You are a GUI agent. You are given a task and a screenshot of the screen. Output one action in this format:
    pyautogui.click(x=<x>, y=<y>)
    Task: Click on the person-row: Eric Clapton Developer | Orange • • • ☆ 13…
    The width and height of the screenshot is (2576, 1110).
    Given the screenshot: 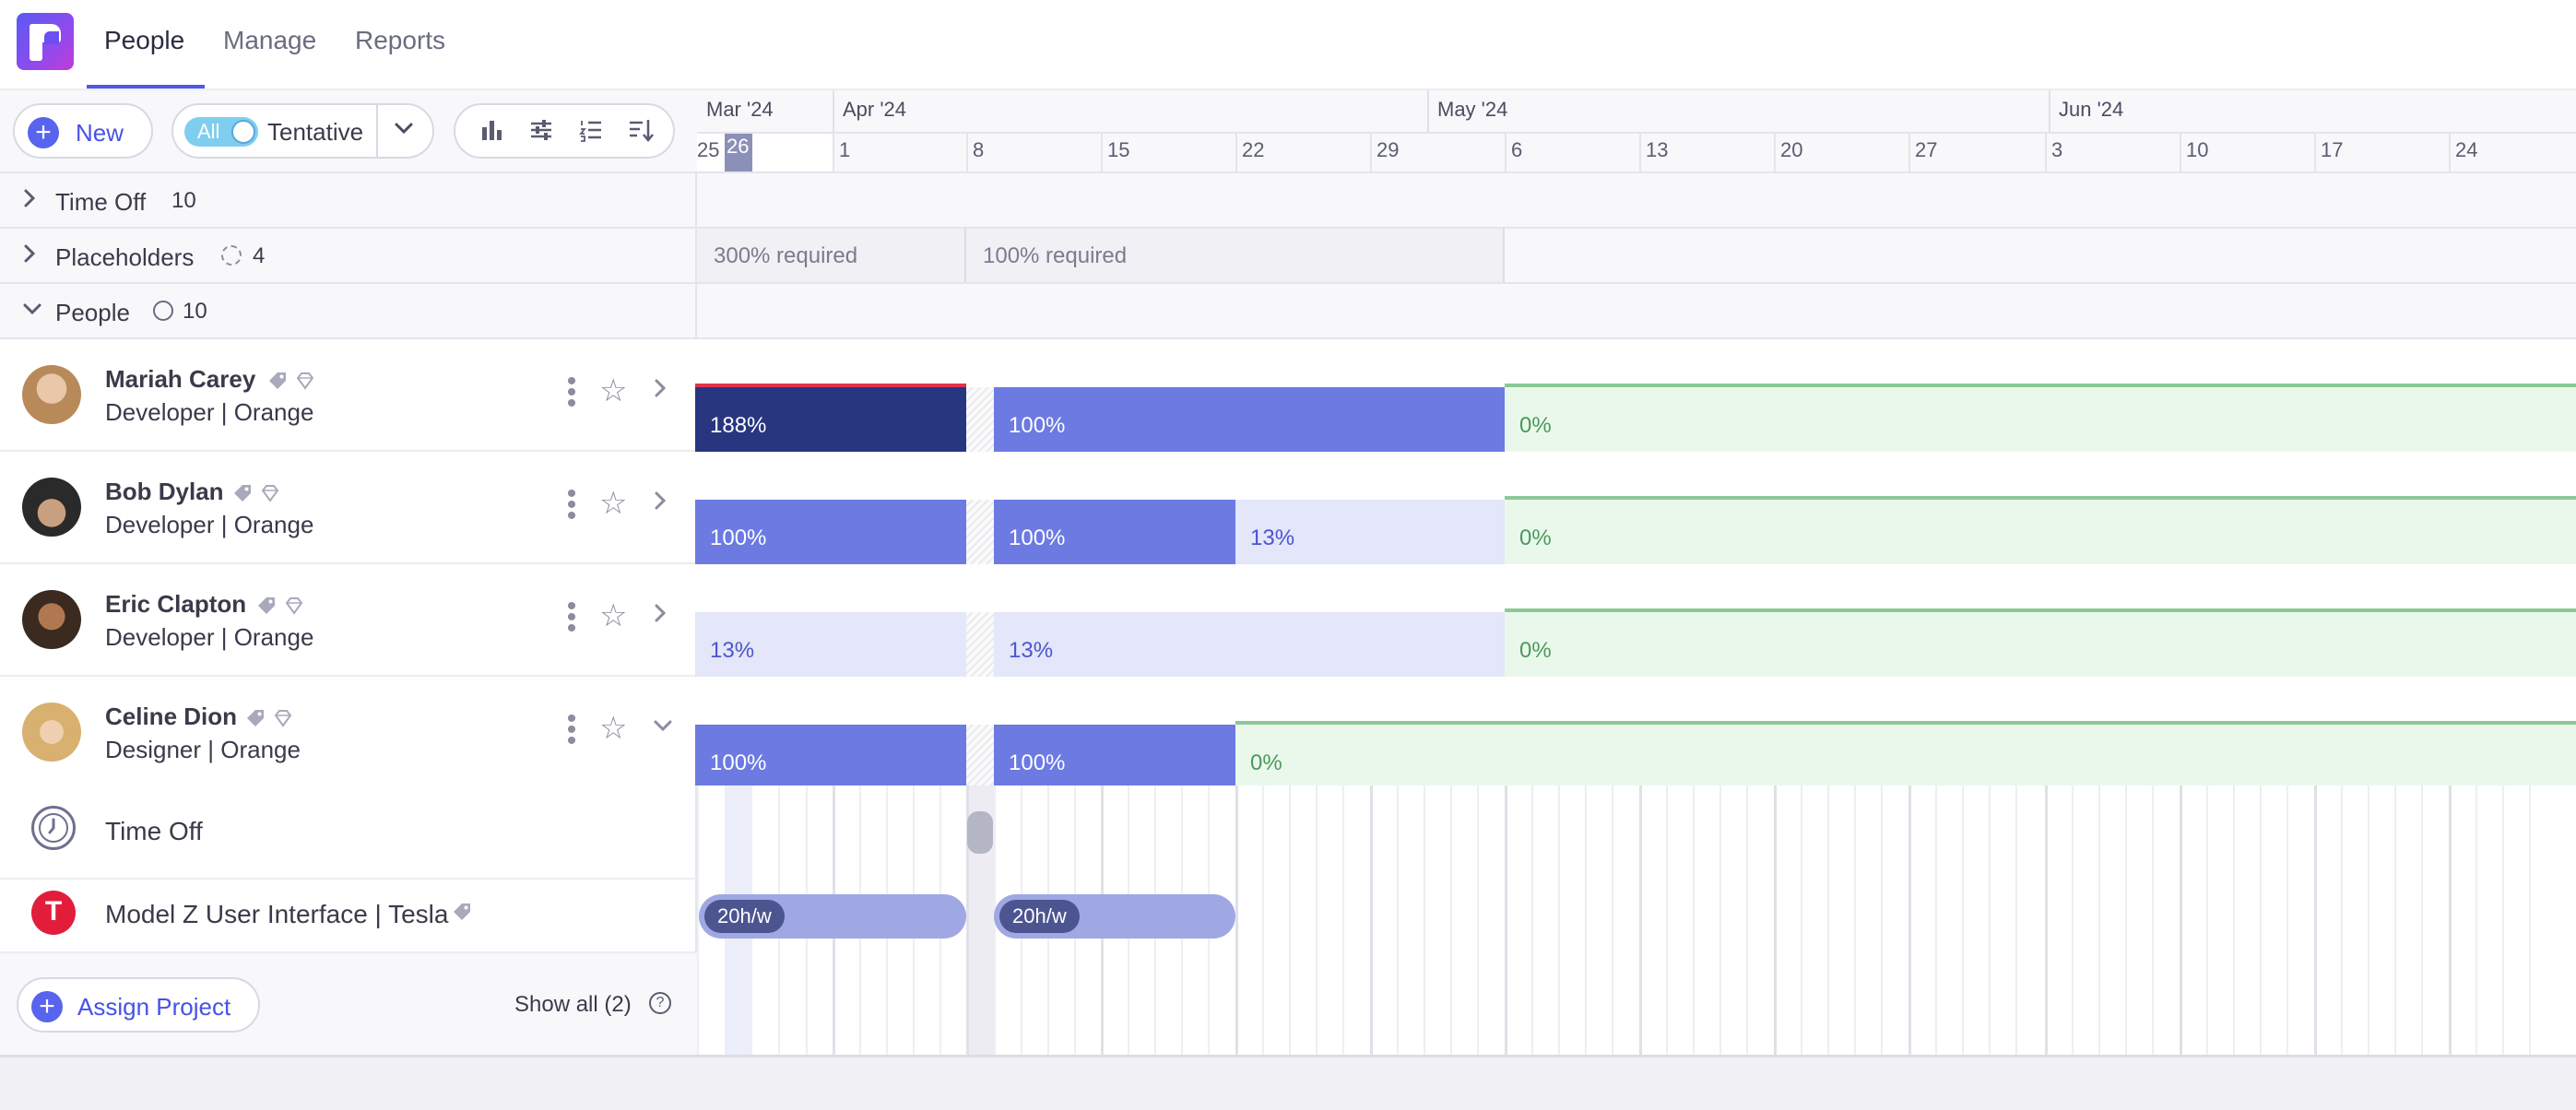 What is the action you would take?
    pyautogui.click(x=1288, y=620)
    